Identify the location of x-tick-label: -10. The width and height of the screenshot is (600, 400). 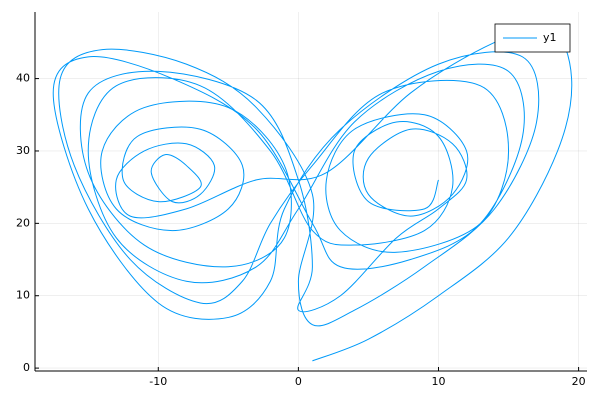
(158, 381).